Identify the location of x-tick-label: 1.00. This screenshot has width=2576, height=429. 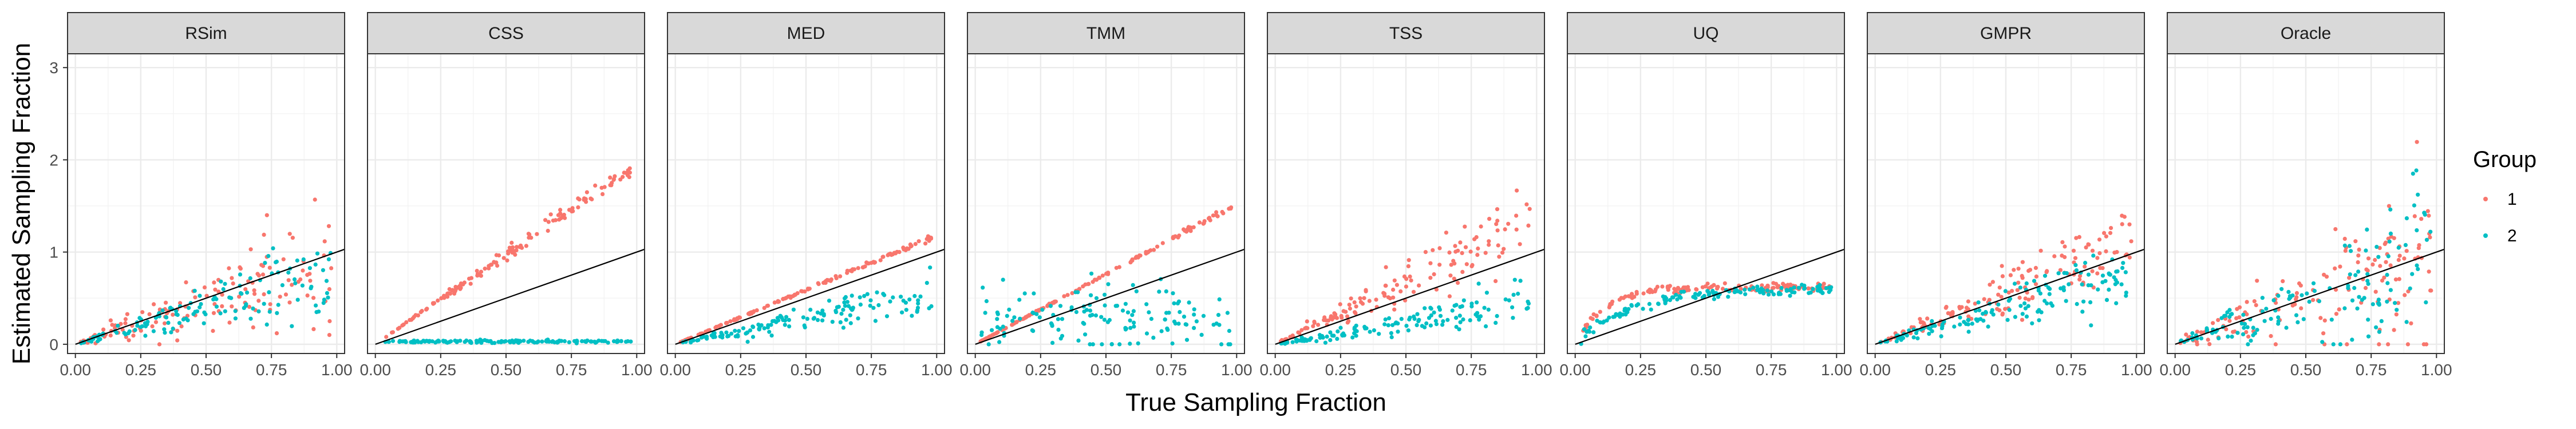
(1237, 370).